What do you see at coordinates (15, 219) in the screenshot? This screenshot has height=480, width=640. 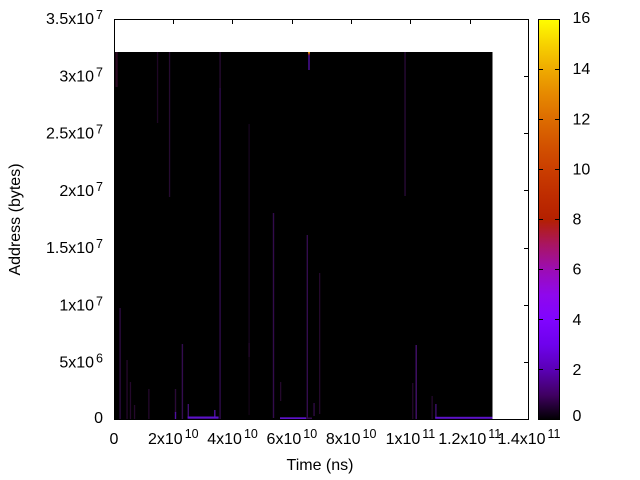 I see `svg-text: Address (bytes)` at bounding box center [15, 219].